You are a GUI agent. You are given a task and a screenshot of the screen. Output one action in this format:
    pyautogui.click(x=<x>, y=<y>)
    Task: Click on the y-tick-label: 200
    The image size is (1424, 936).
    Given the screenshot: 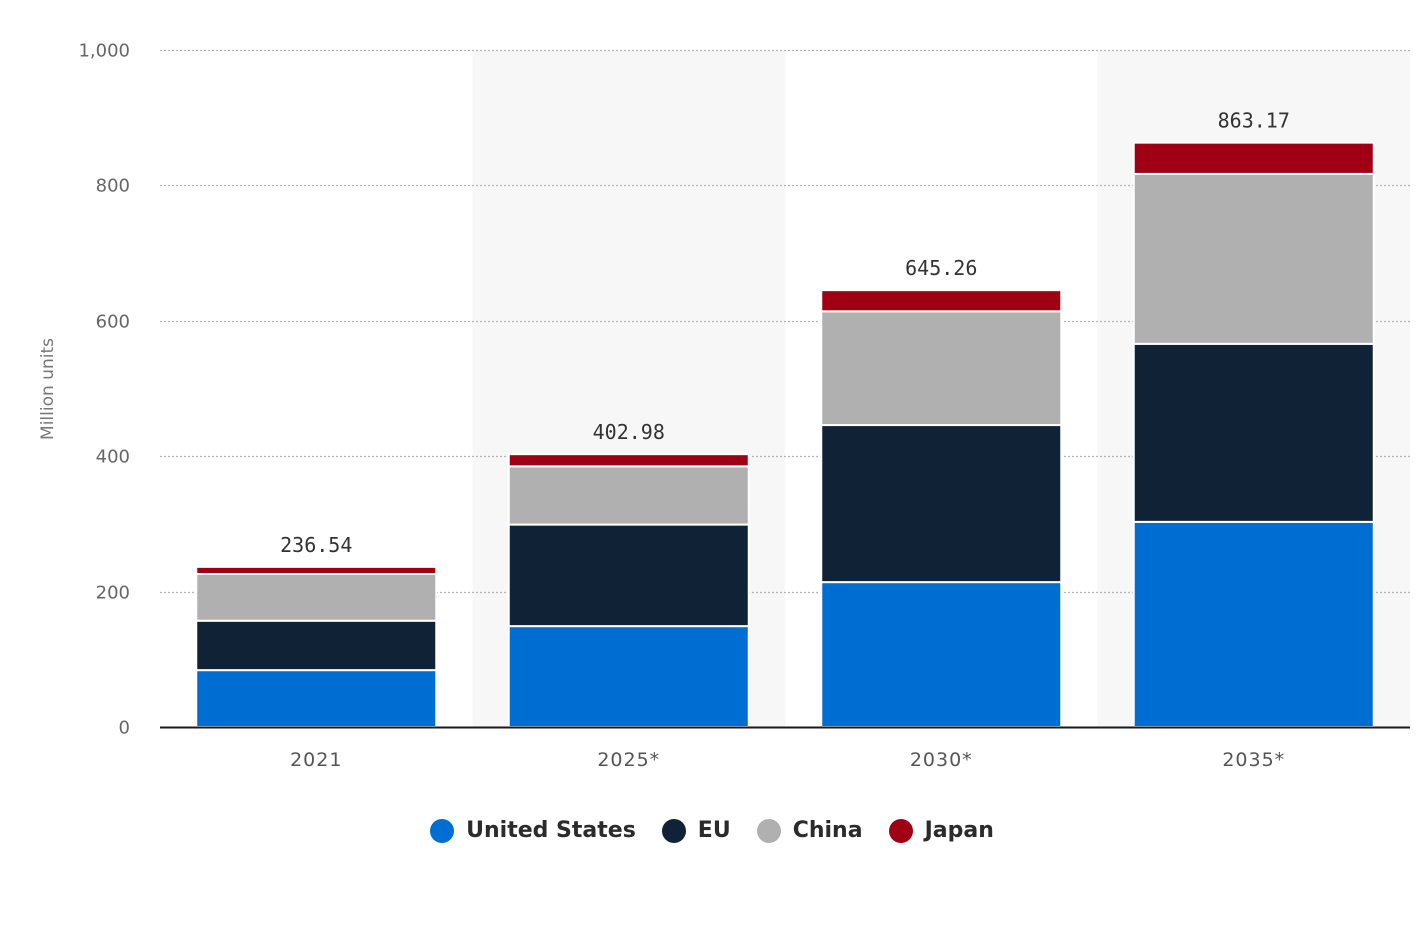 What is the action you would take?
    pyautogui.click(x=113, y=593)
    